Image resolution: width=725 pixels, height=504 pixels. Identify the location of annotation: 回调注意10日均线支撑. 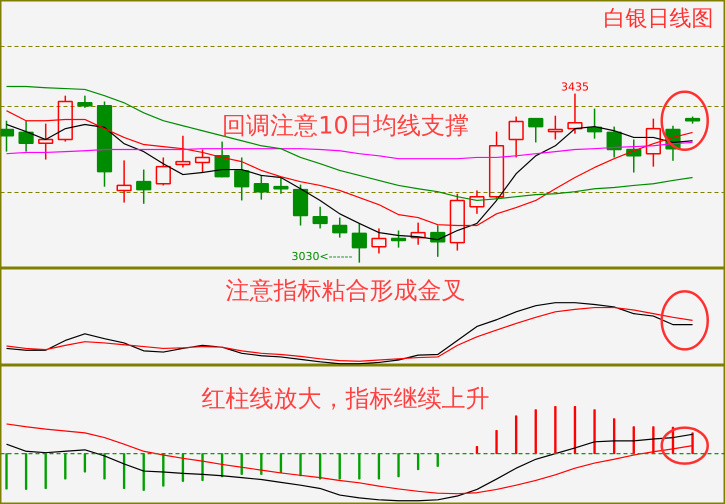
(345, 126).